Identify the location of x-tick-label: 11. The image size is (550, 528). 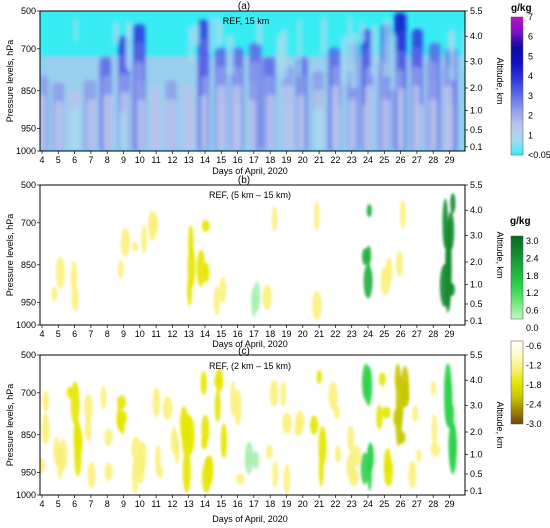
(155, 160).